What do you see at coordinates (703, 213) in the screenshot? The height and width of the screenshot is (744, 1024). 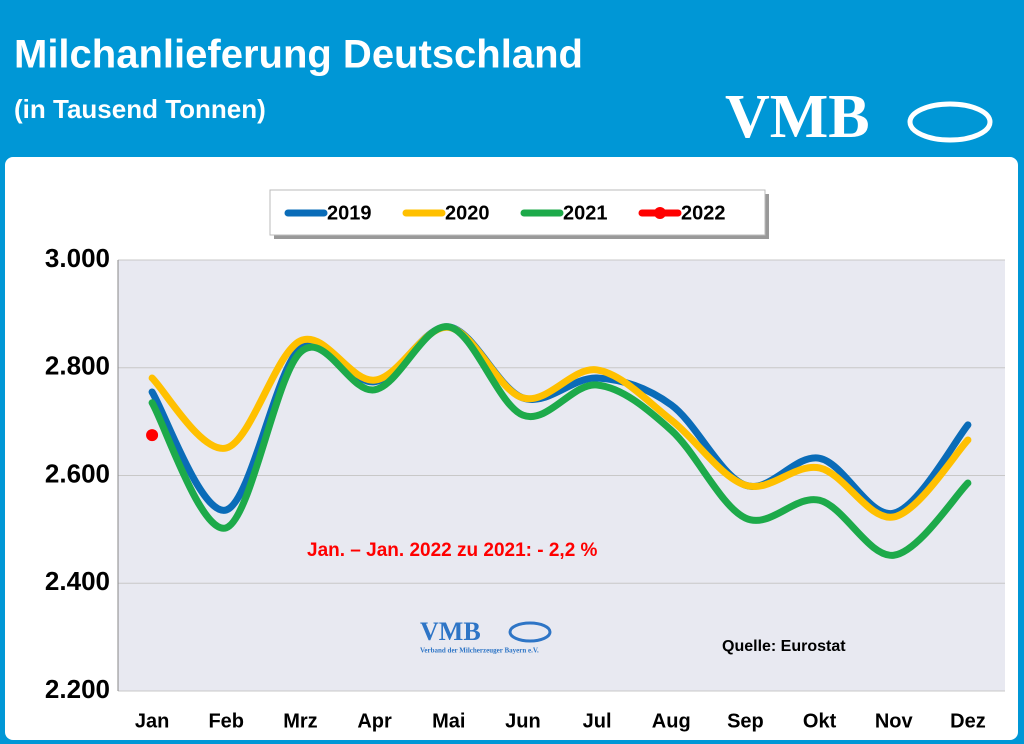 I see `legend-label: 2022` at bounding box center [703, 213].